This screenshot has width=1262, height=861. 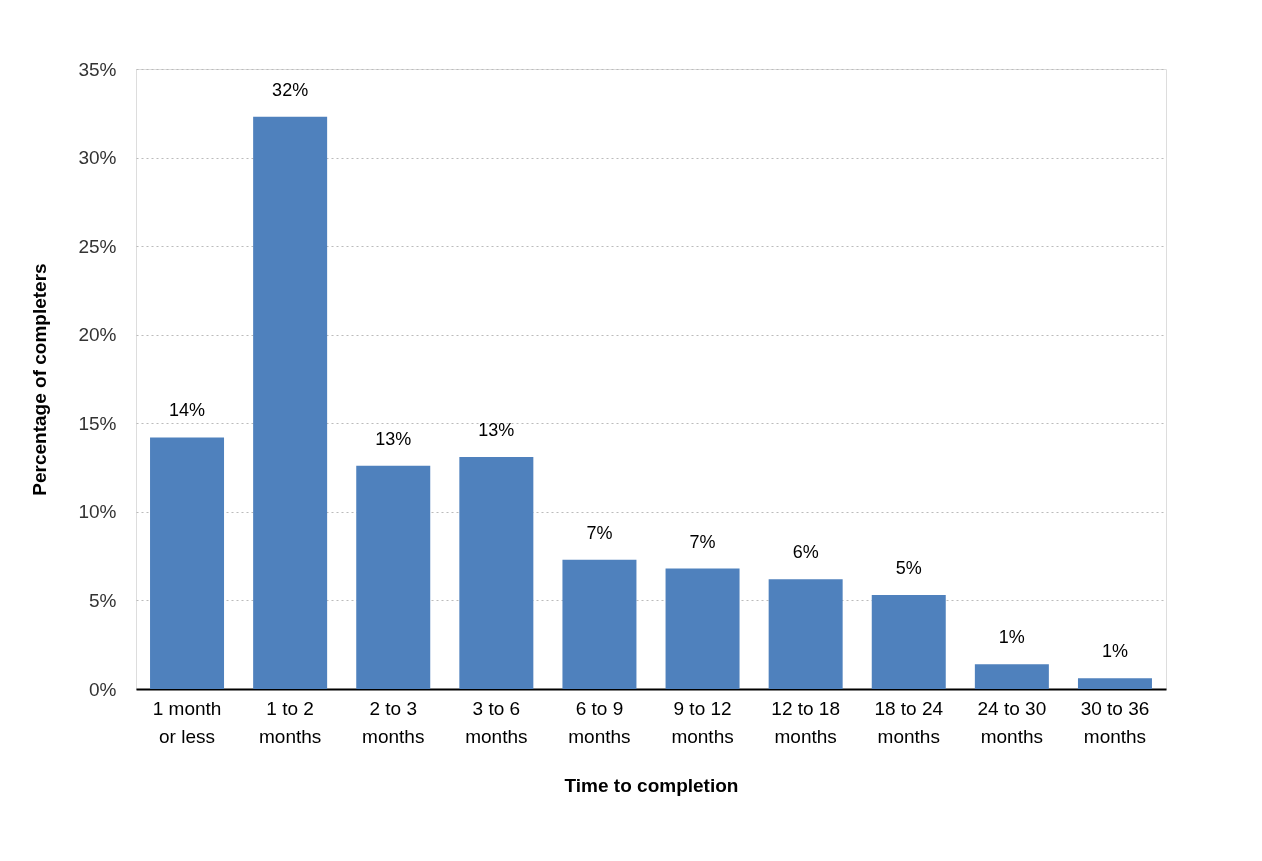 What do you see at coordinates (1115, 722) in the screenshot?
I see `x-tick-label: 30 to 36 months` at bounding box center [1115, 722].